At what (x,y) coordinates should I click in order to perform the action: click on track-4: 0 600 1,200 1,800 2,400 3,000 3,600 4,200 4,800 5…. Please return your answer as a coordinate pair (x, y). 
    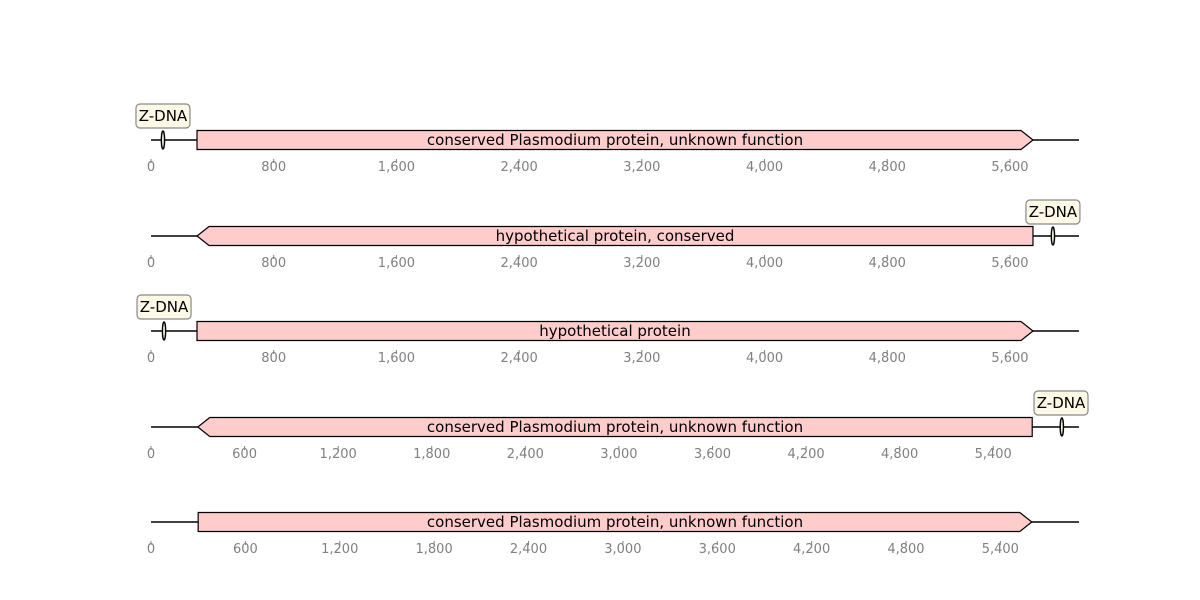
    Looking at the image, I should click on (618, 426).